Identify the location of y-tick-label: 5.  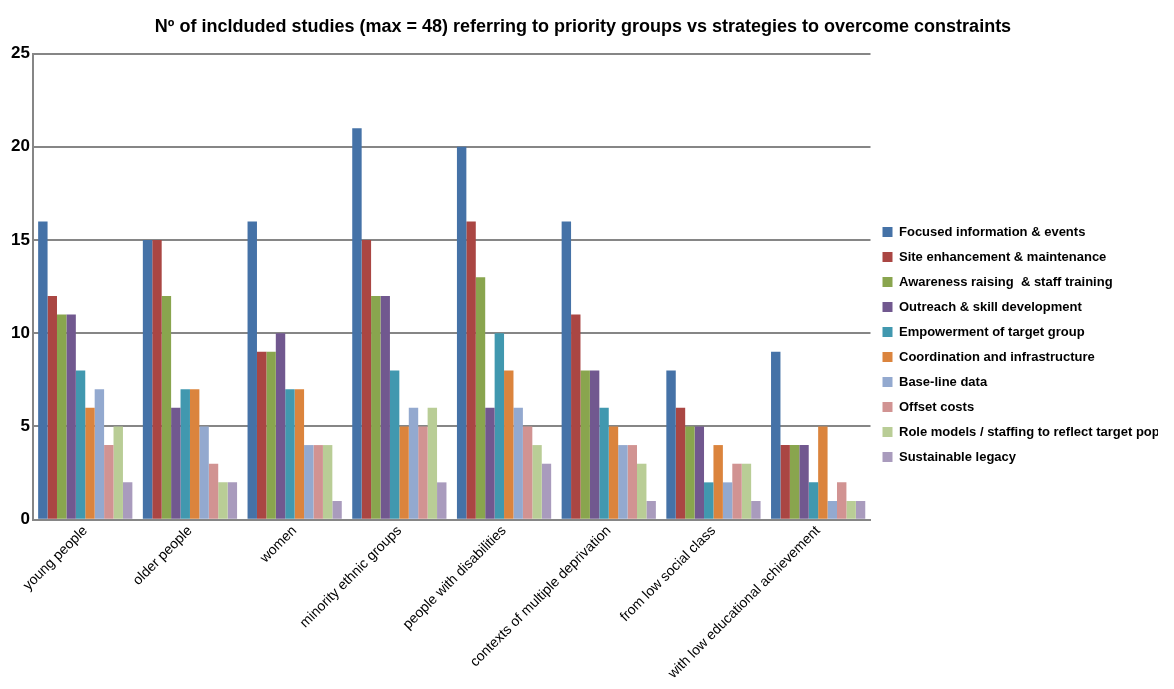
(25, 426).